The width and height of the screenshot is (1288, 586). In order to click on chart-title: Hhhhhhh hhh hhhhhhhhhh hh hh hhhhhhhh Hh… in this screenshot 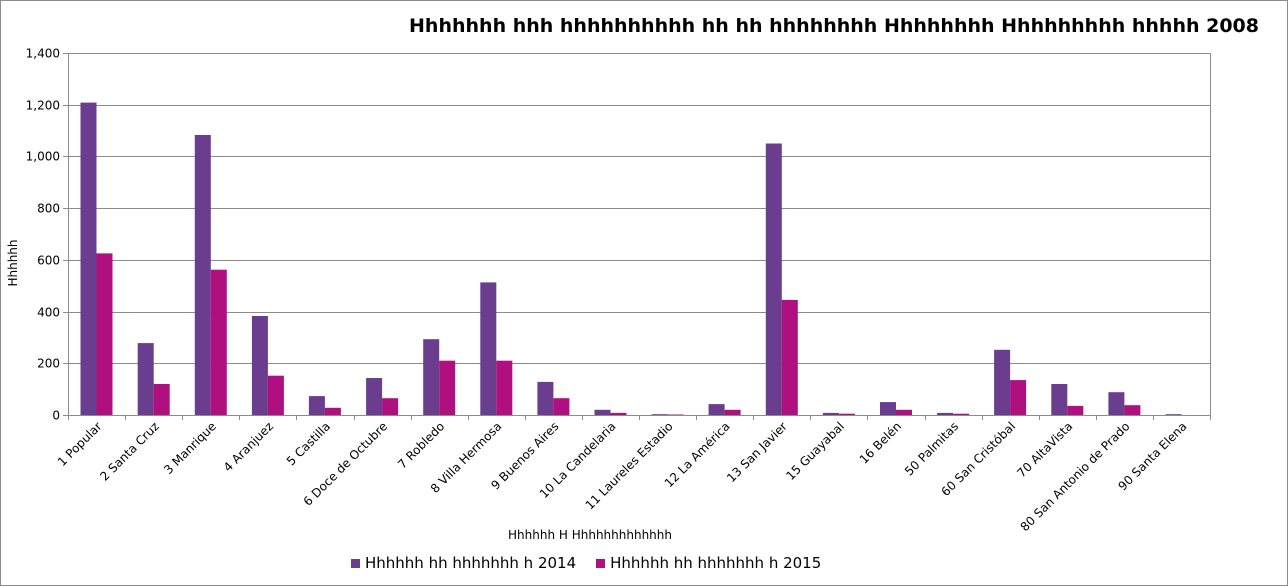, I will do `click(834, 26)`.